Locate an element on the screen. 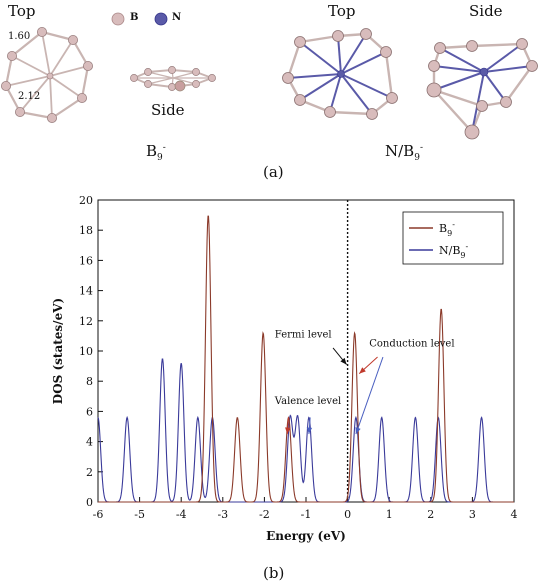  valence-arrow-blue is located at coordinates (309, 426).